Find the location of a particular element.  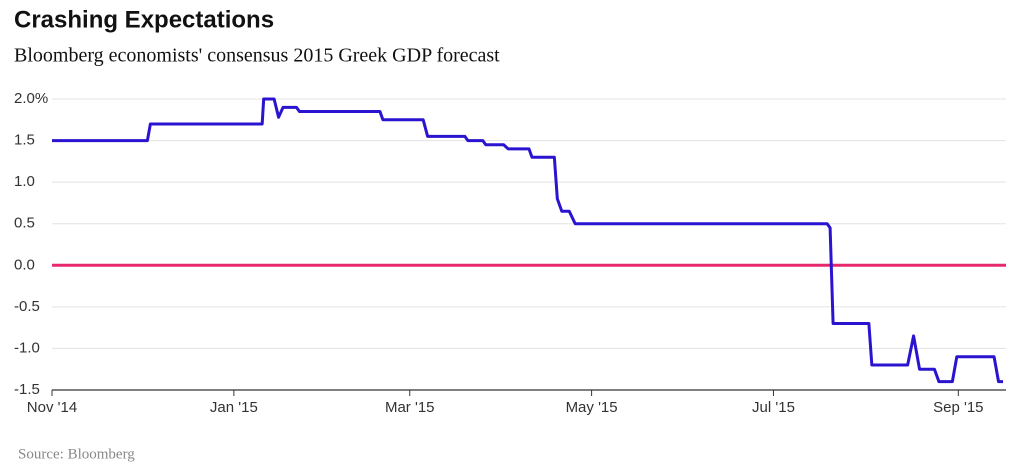

x-tick-label: Jan '15 is located at coordinates (234, 407).